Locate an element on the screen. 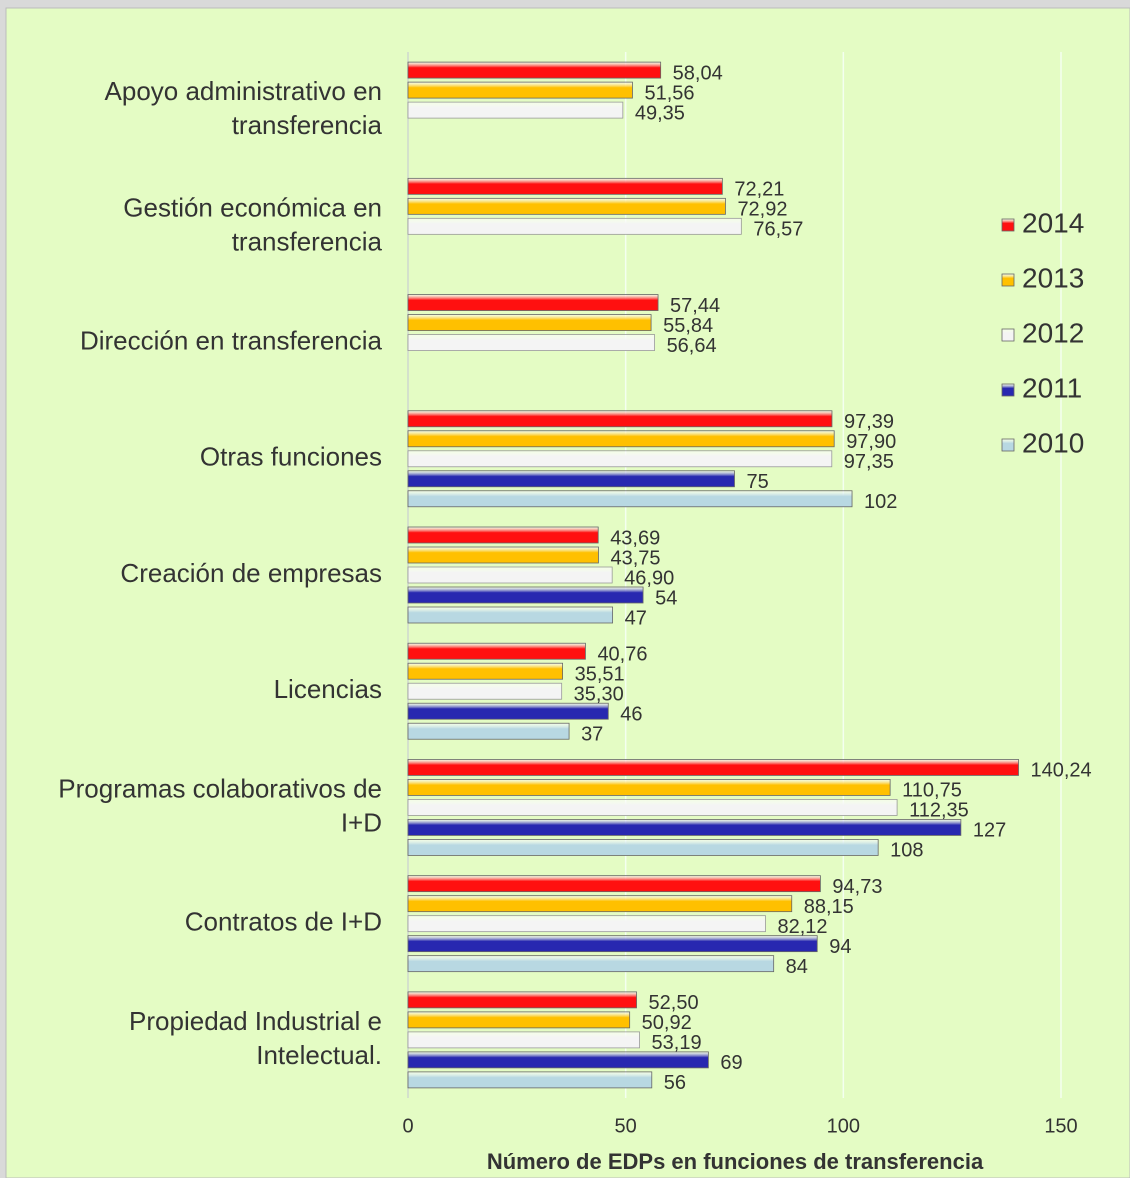  data-label: 52,50 is located at coordinates (674, 1003).